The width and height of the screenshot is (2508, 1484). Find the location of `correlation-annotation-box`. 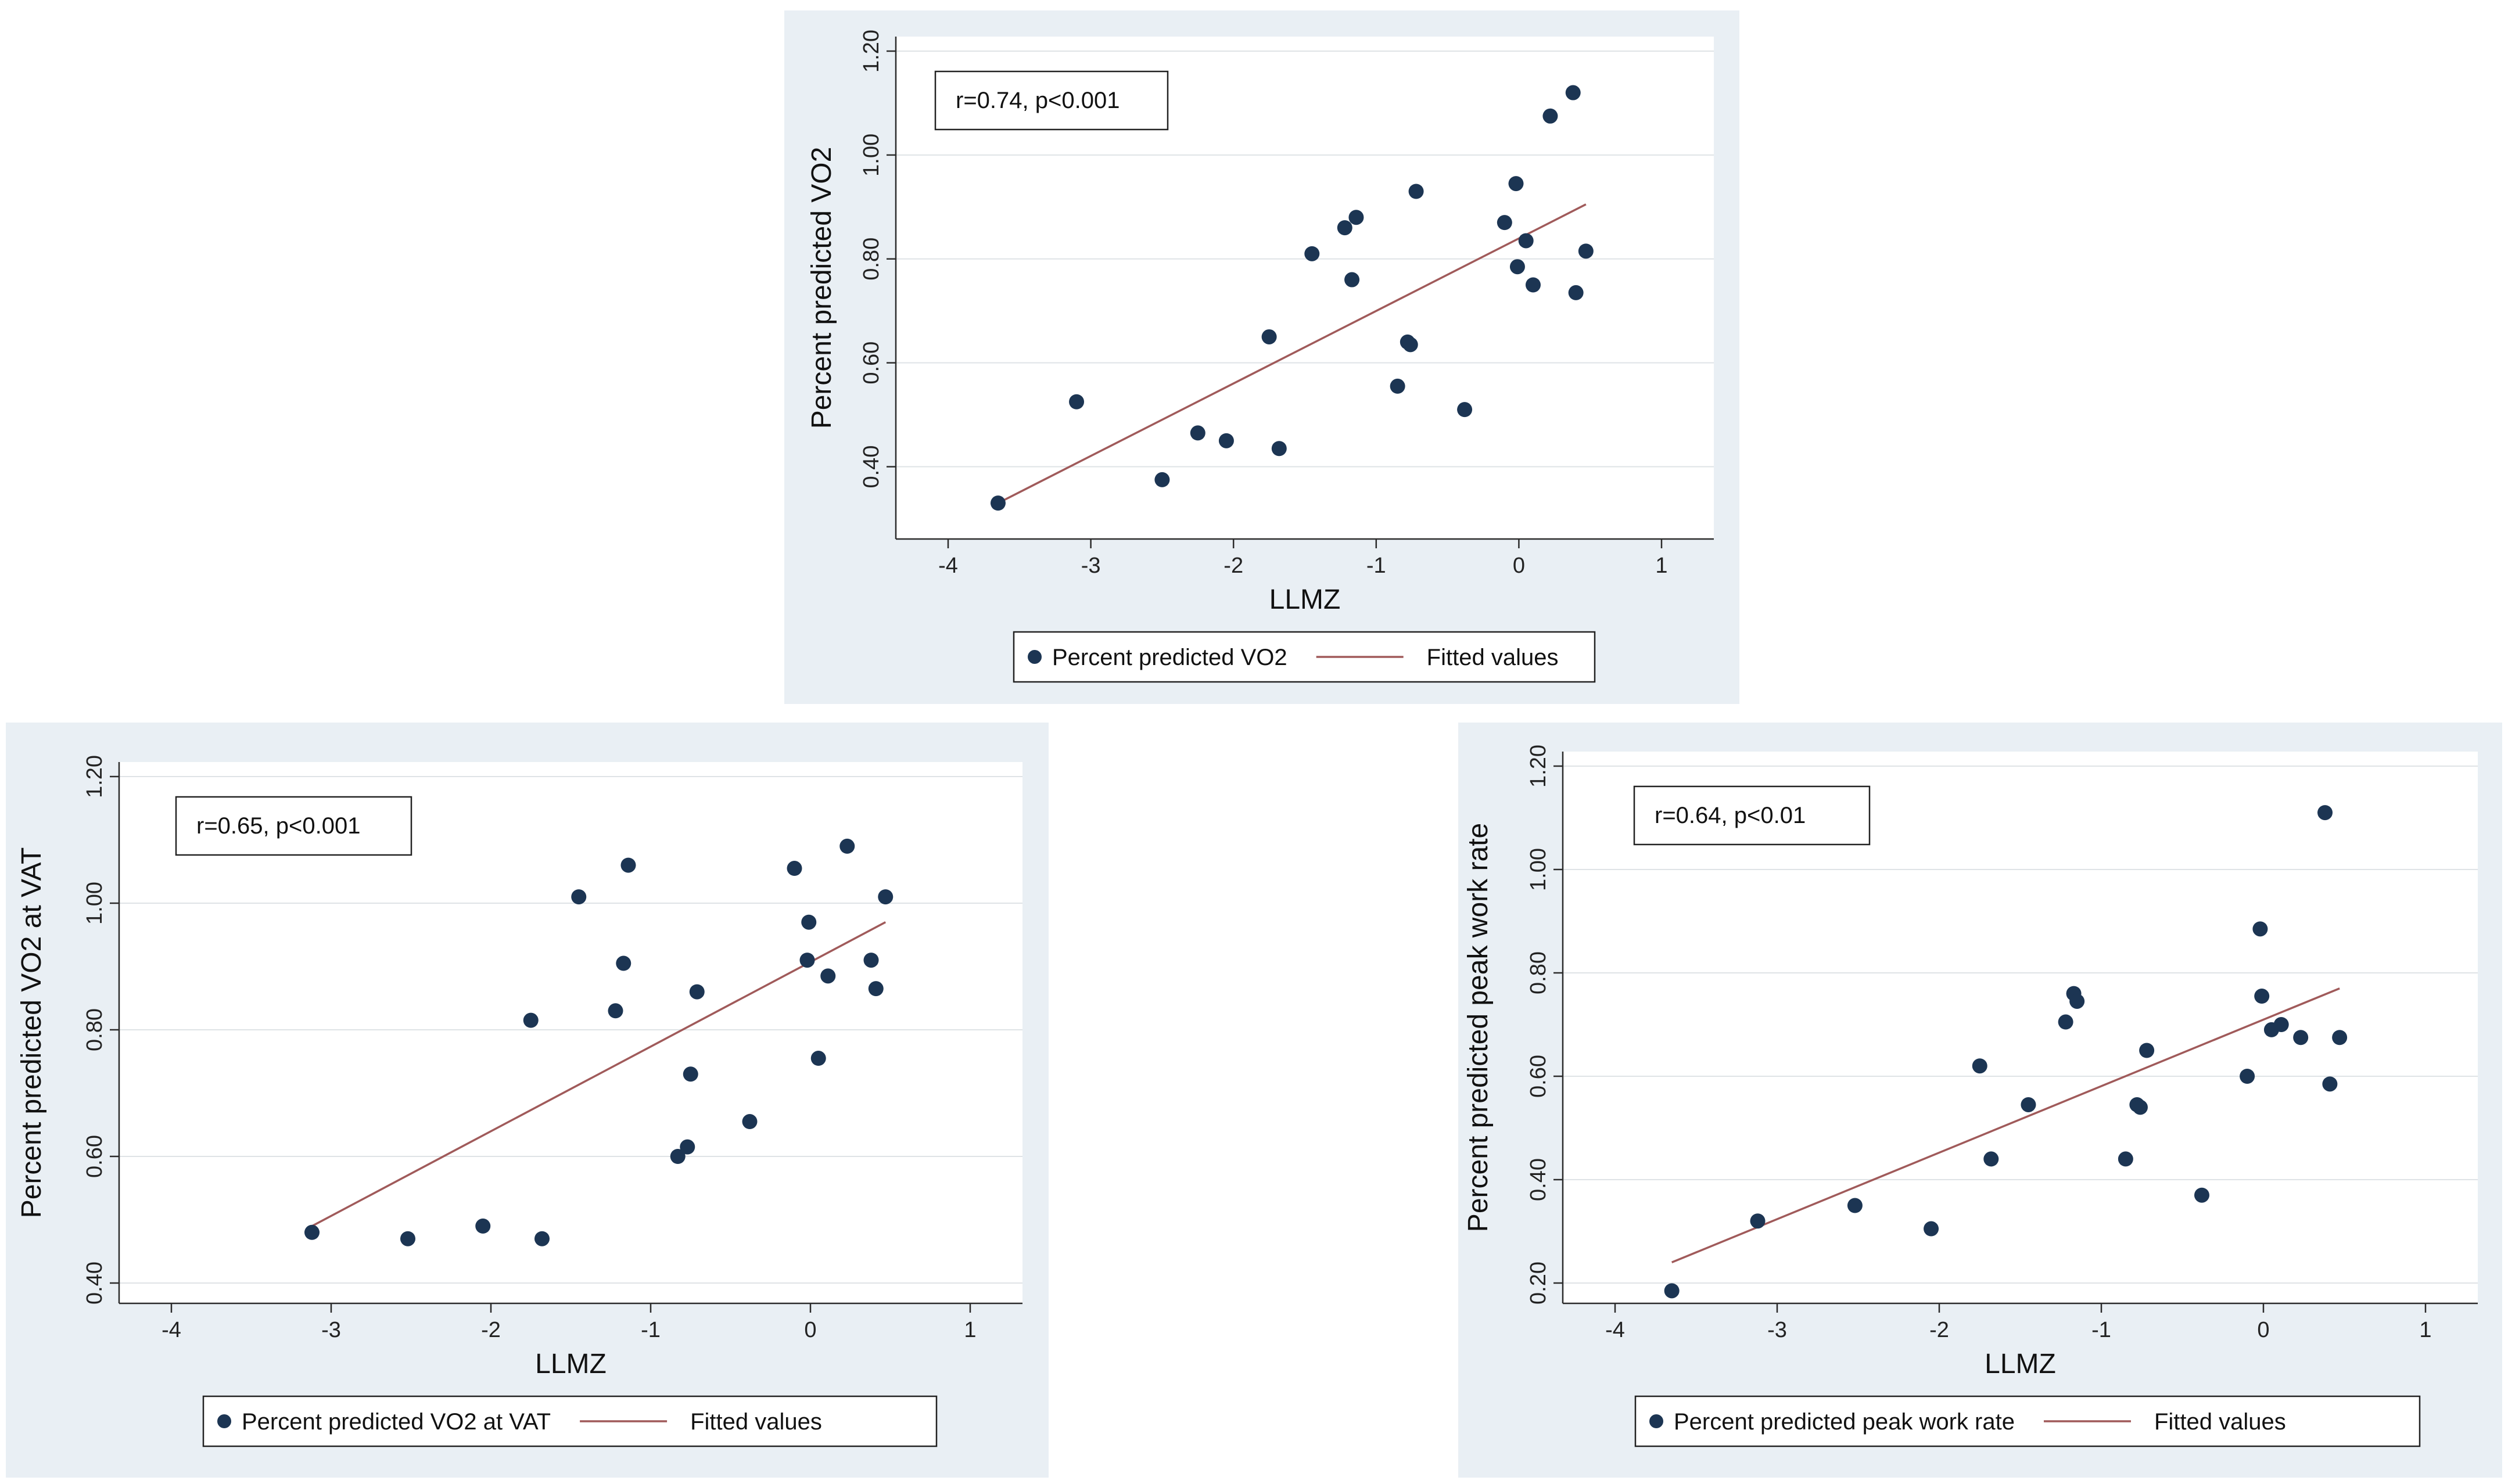

correlation-annotation-box is located at coordinates (1051, 100).